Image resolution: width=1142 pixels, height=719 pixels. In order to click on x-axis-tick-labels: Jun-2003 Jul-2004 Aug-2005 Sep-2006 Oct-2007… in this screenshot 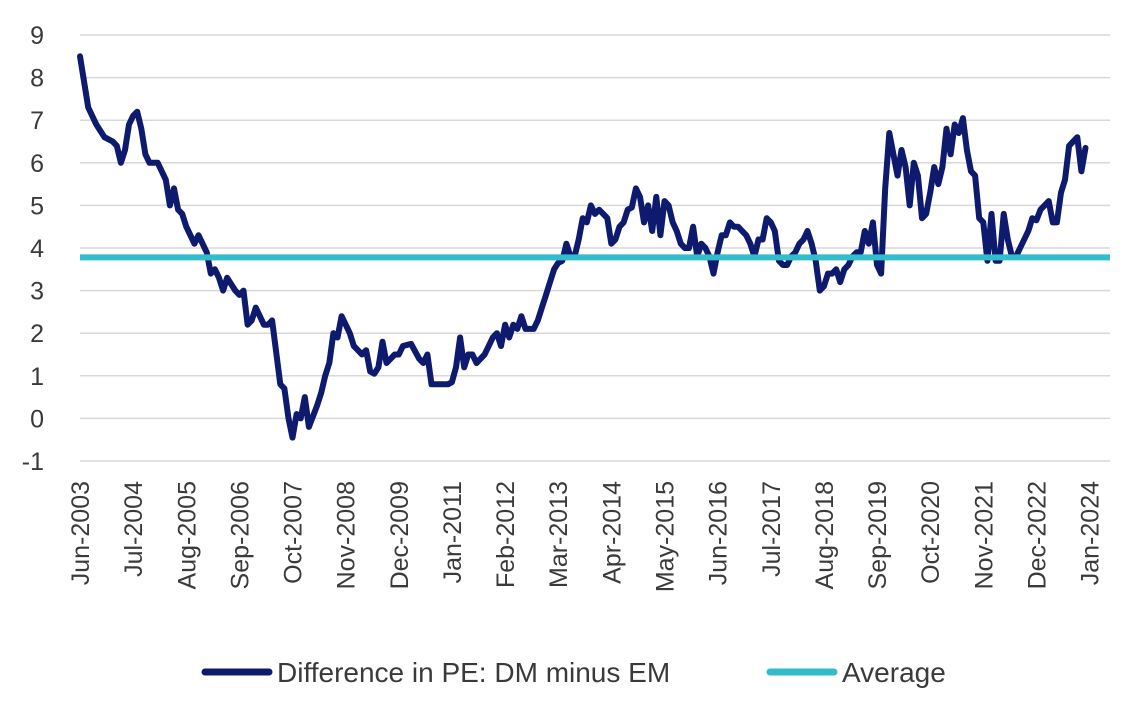, I will do `click(586, 536)`.